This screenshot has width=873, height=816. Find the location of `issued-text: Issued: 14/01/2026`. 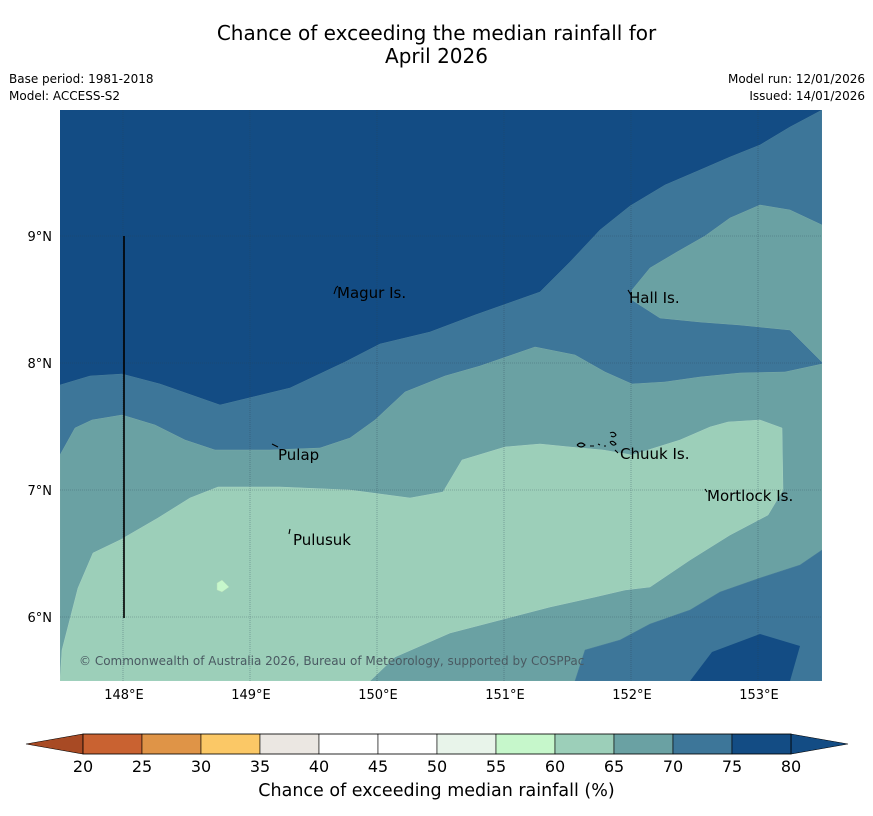

issued-text: Issued: 14/01/2026 is located at coordinates (807, 96).